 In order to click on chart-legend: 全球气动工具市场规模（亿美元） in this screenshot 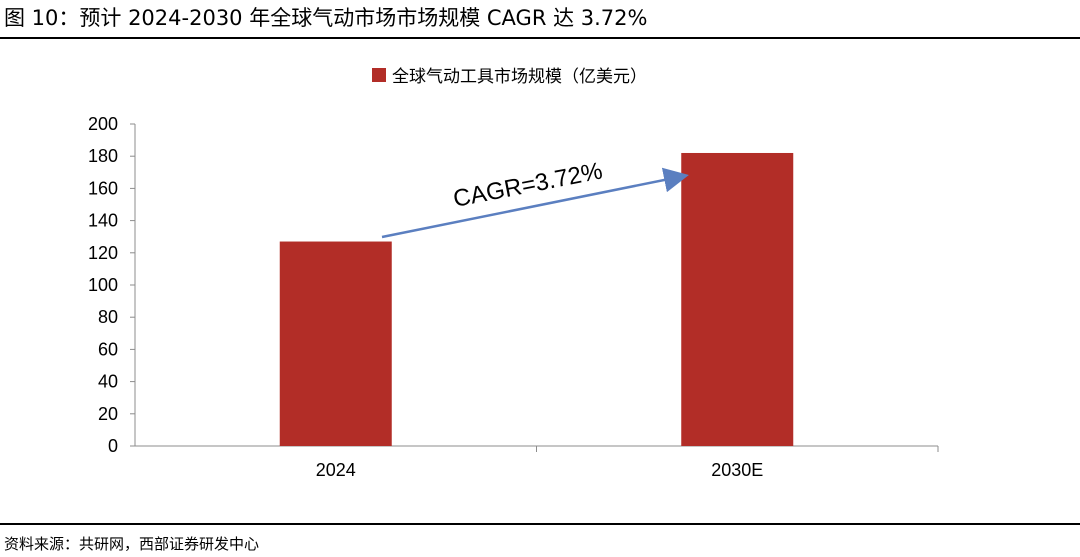, I will do `click(509, 74)`.